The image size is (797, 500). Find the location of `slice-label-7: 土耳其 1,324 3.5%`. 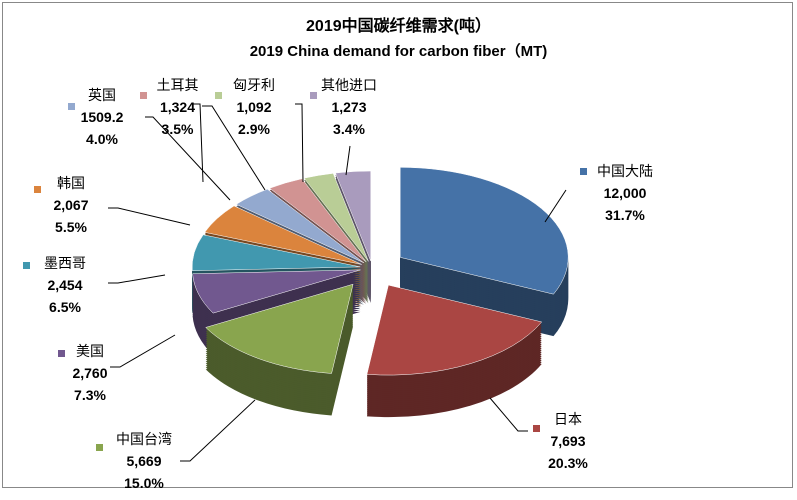

slice-label-7: 土耳其 1,324 3.5% is located at coordinates (177, 107).